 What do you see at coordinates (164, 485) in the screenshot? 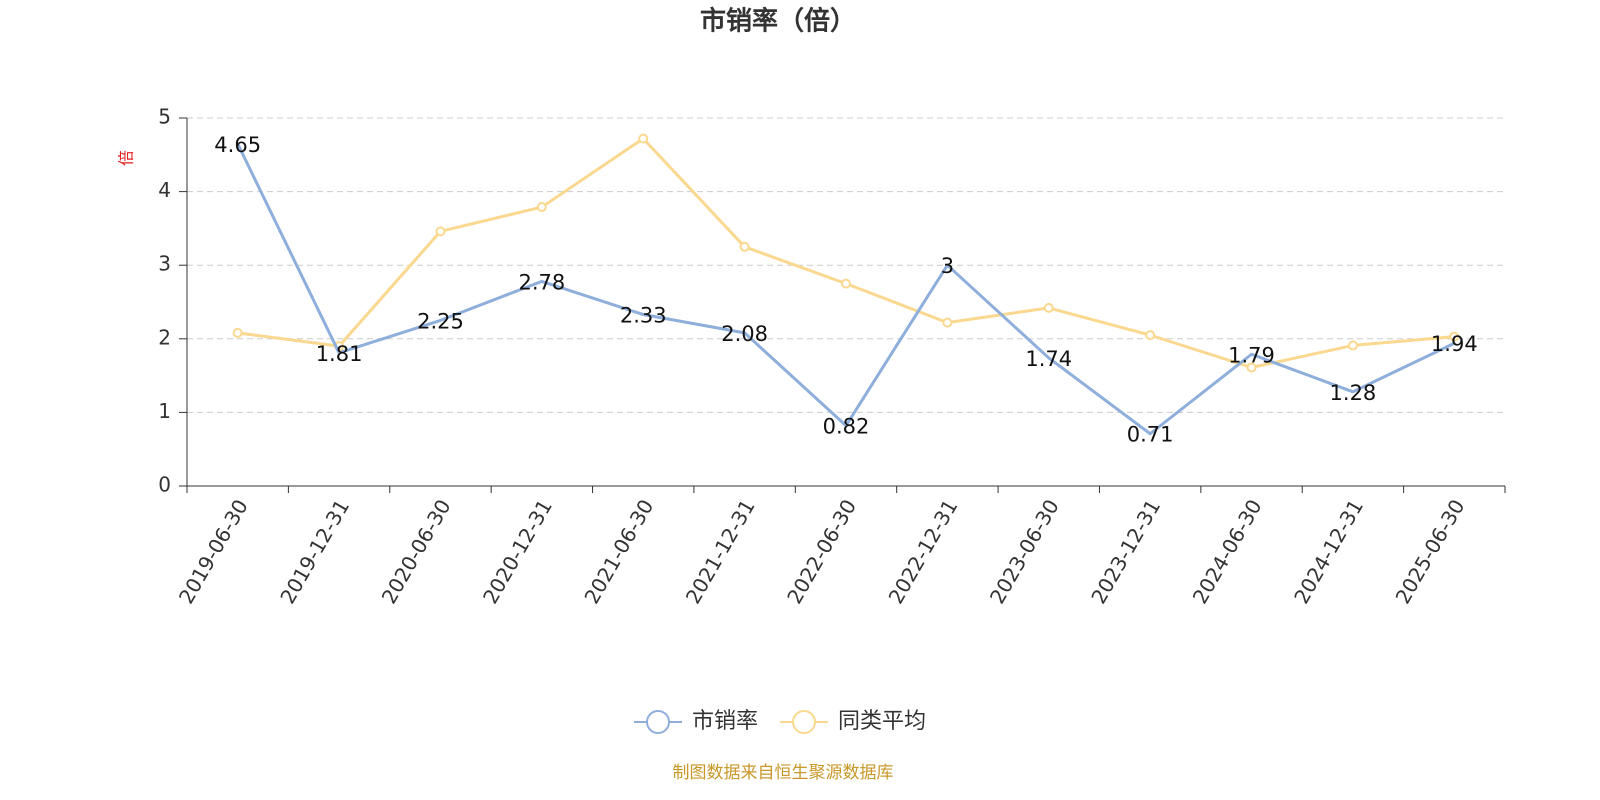
I see `y-tick-label: 0` at bounding box center [164, 485].